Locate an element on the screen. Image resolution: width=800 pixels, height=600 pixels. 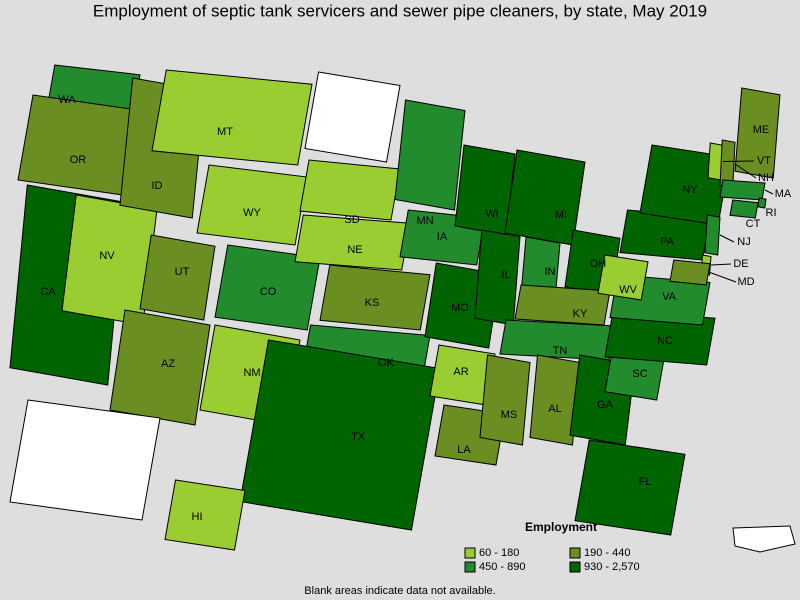
legend-label: 190 - 440 is located at coordinates (607, 553).